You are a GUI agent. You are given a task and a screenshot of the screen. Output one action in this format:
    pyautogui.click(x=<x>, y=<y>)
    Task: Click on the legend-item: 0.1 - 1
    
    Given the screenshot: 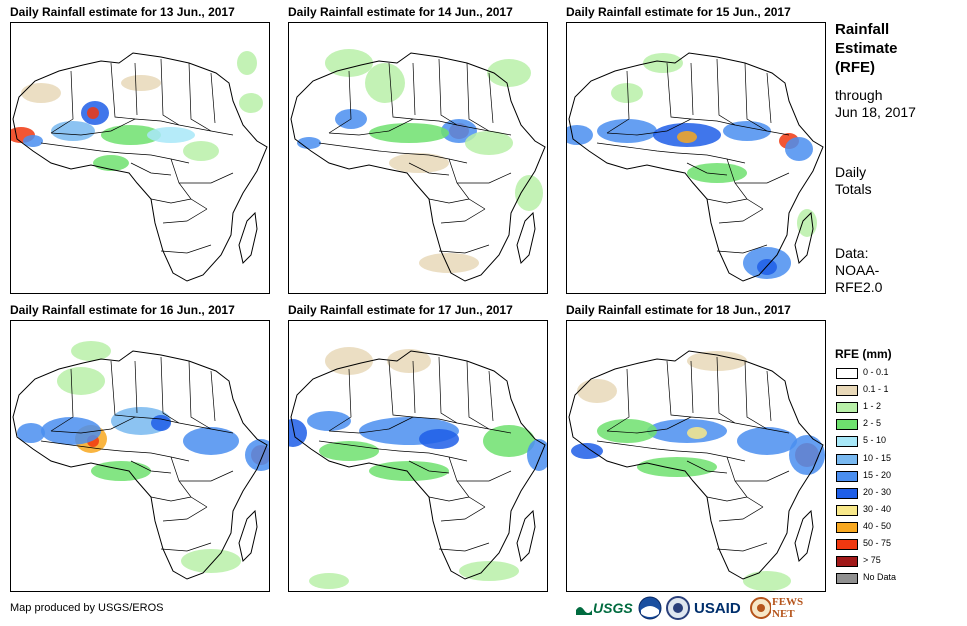 What is the action you would take?
    pyautogui.click(x=891, y=391)
    